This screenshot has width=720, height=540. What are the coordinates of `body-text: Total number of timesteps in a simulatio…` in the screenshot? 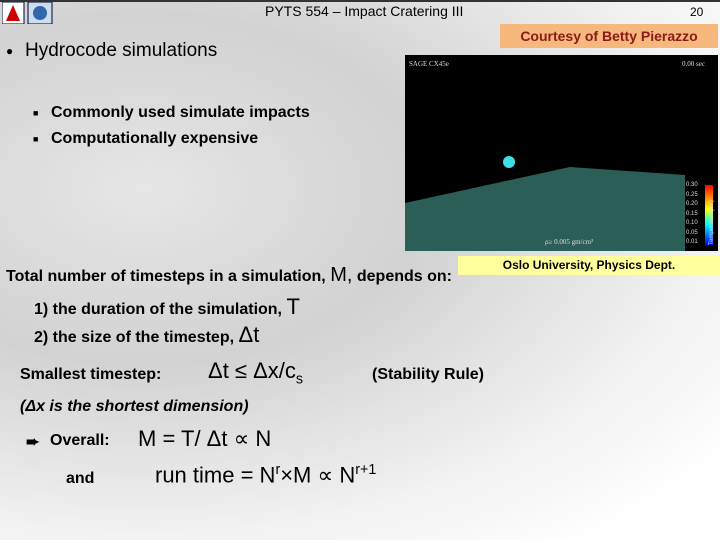 It's located at (229, 275).